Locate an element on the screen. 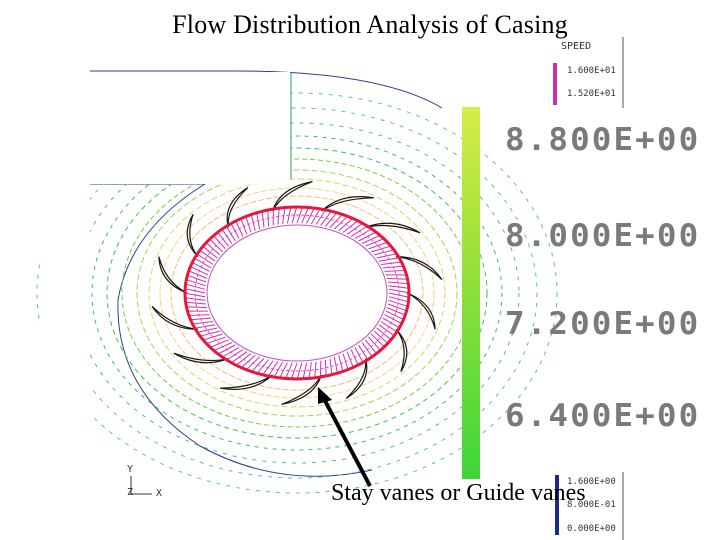  runner-outer-ring is located at coordinates (297, 293).